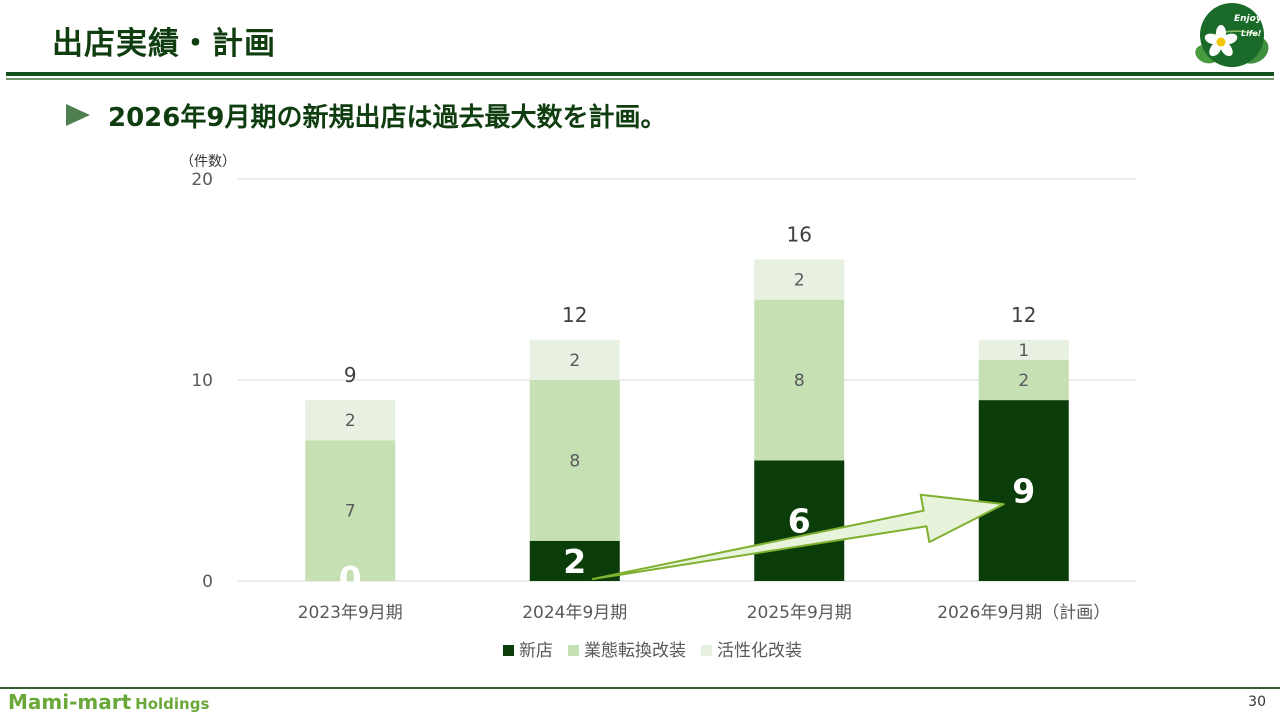 The width and height of the screenshot is (1280, 720). What do you see at coordinates (1023, 613) in the screenshot?
I see `x-tick-label: 2026年9月期（計画）` at bounding box center [1023, 613].